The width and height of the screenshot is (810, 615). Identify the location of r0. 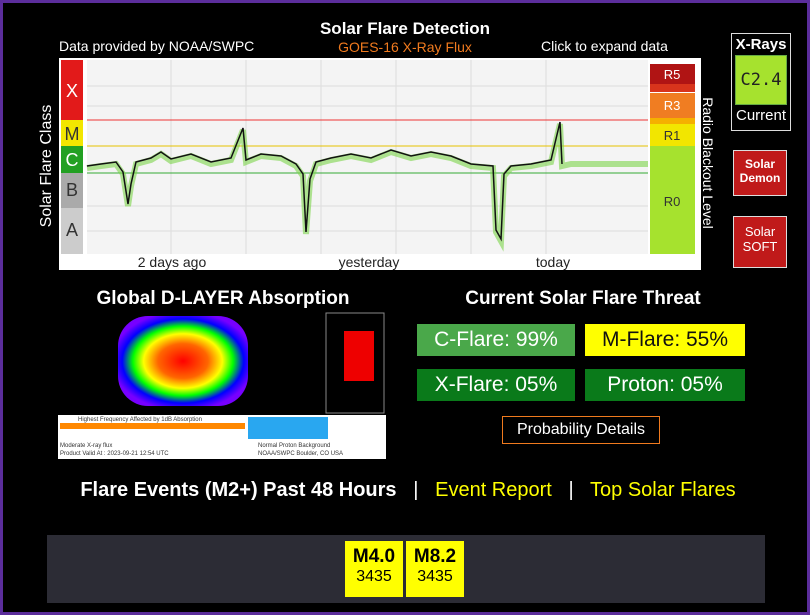
(672, 200).